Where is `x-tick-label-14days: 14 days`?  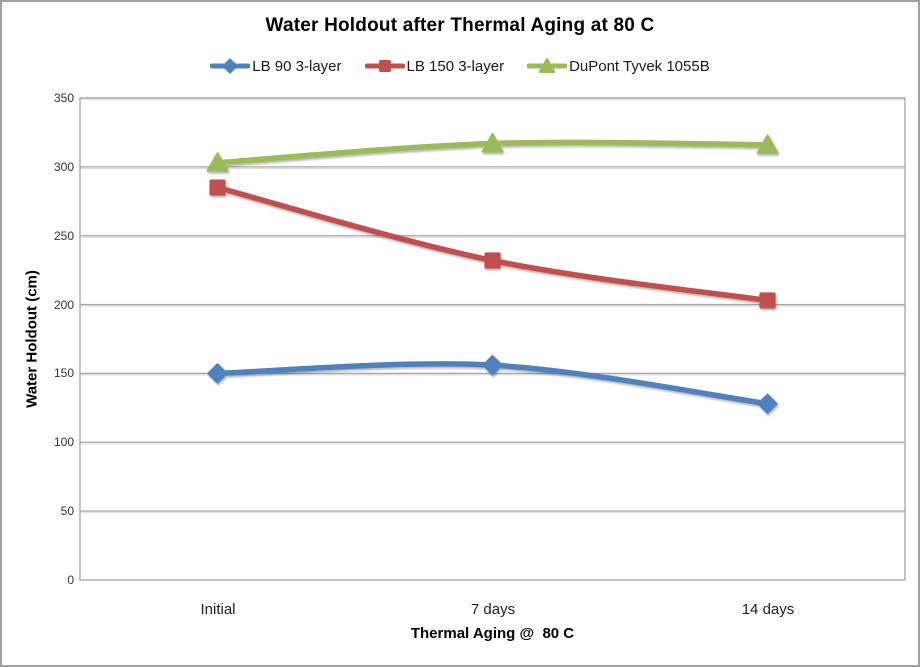
x-tick-label-14days: 14 days is located at coordinates (768, 609).